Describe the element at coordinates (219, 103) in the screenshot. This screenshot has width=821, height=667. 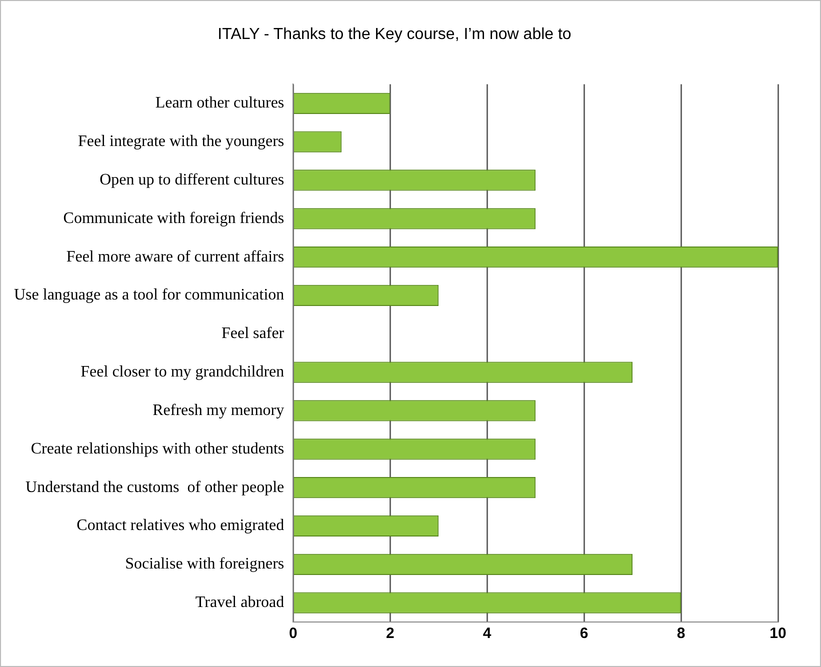
I see `y-tick-label: Learn other cultures` at that location.